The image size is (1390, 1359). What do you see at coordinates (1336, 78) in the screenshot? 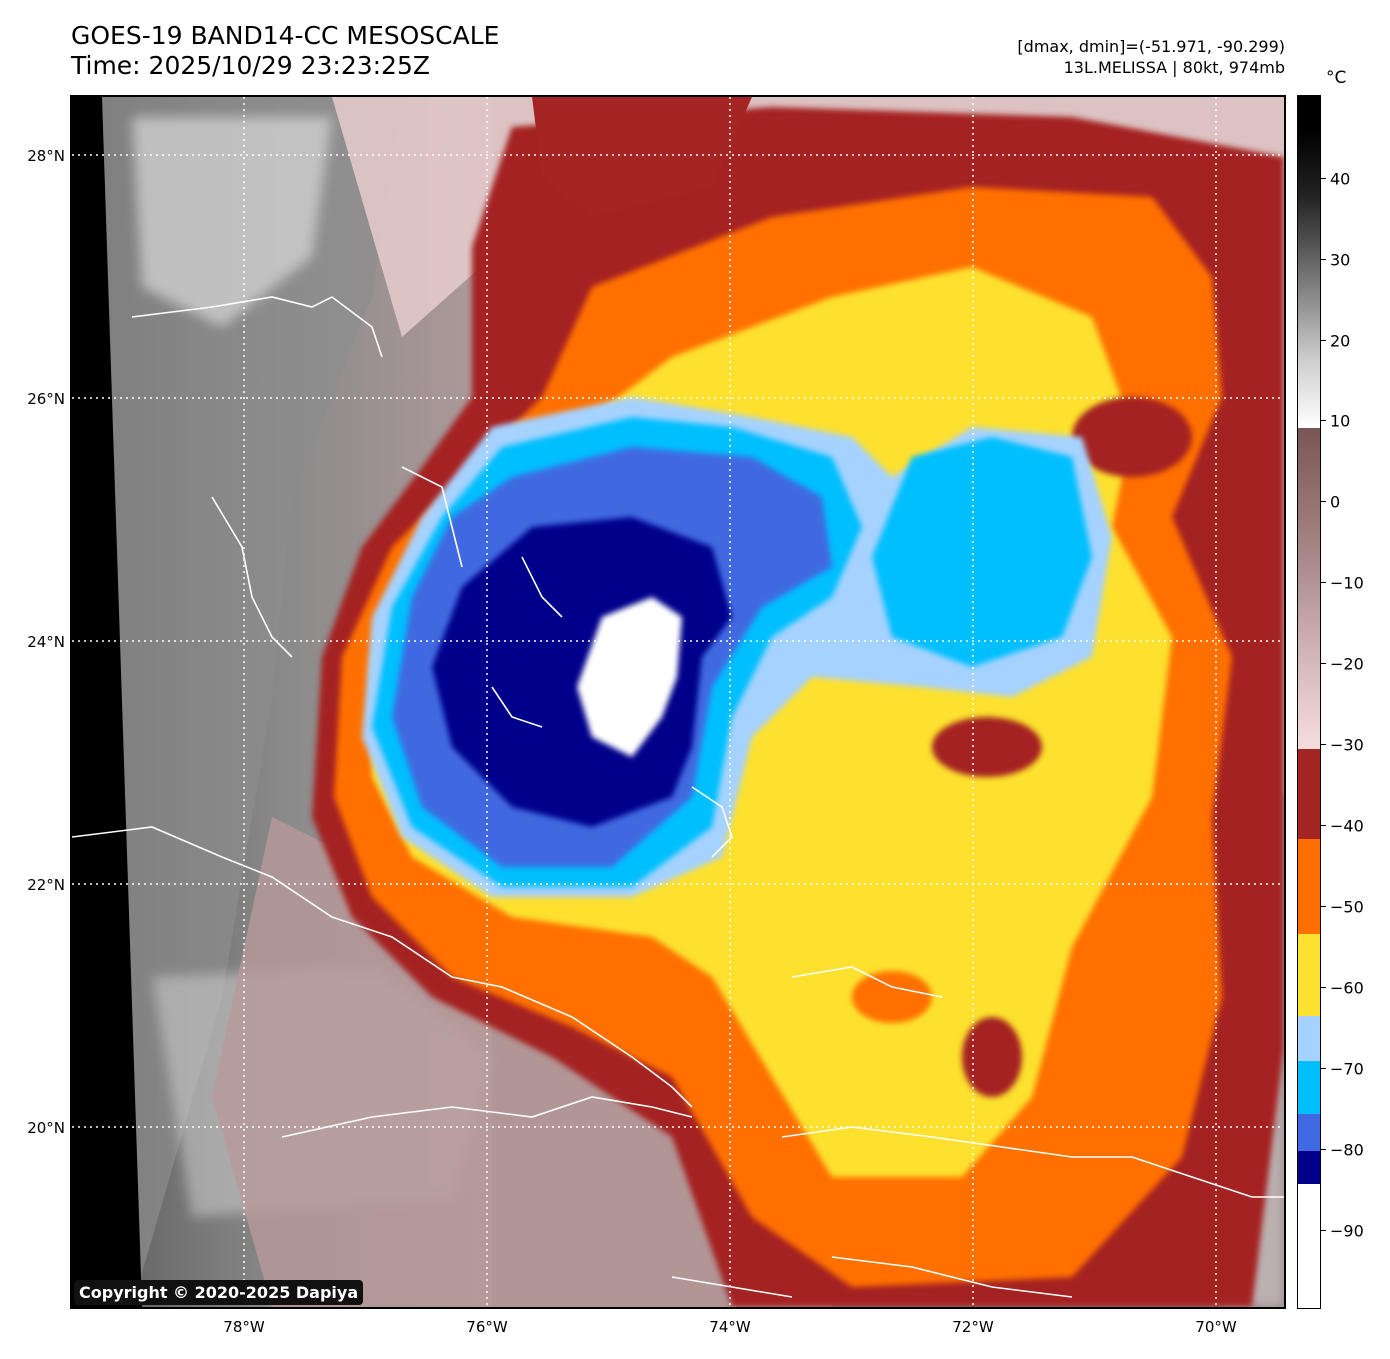
I see `colorbar-unit: °C` at bounding box center [1336, 78].